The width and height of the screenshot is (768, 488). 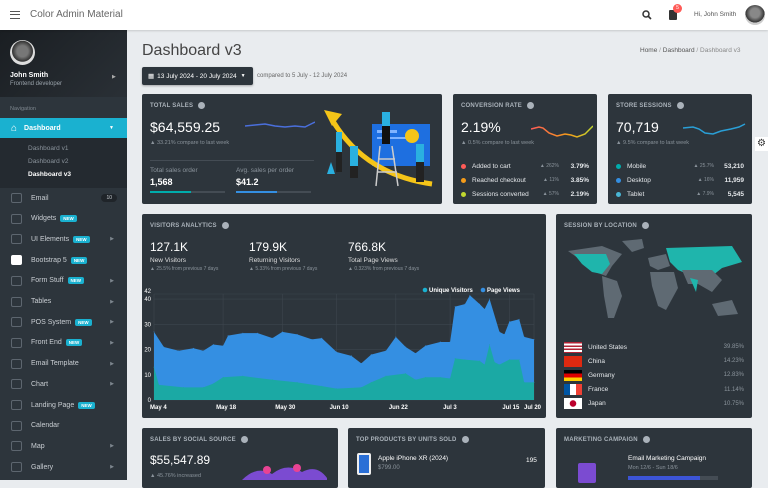 I want to click on sidebar-item: Form Stuff NEW ▶, so click(x=63, y=281).